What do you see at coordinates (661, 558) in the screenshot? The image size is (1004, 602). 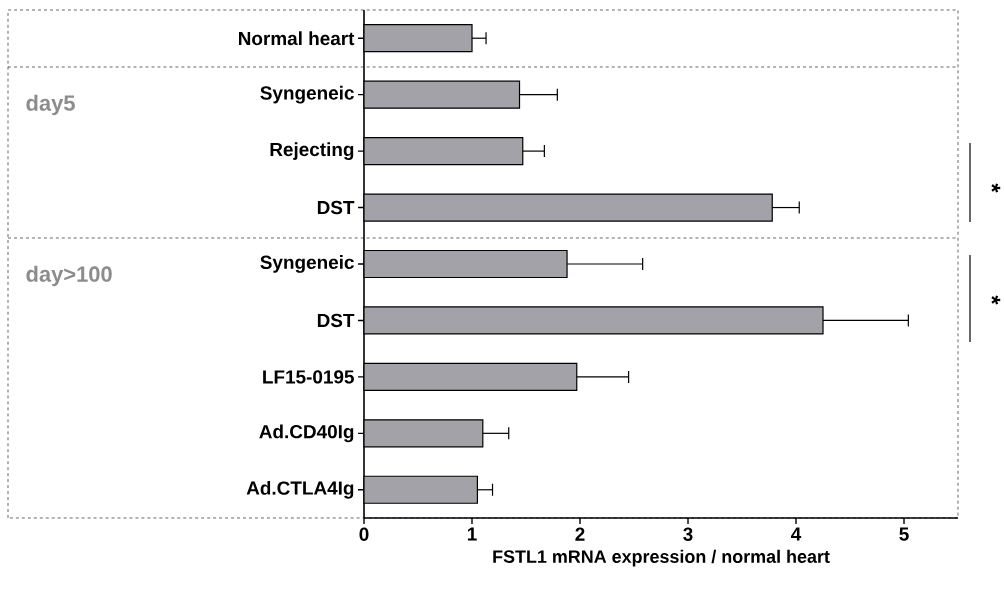 I see `x-axis-title: FSTL1 mRNA expression / normal heart` at bounding box center [661, 558].